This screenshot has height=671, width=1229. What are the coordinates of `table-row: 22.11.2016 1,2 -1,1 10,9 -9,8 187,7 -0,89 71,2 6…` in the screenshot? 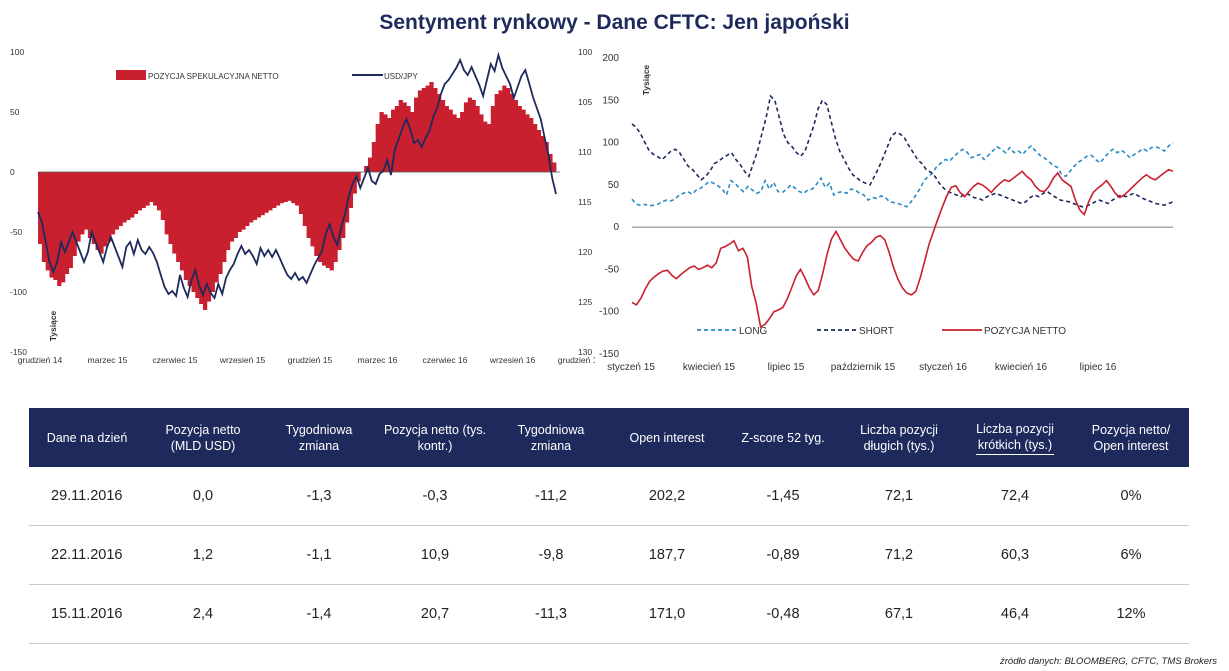 It's located at (609, 555).